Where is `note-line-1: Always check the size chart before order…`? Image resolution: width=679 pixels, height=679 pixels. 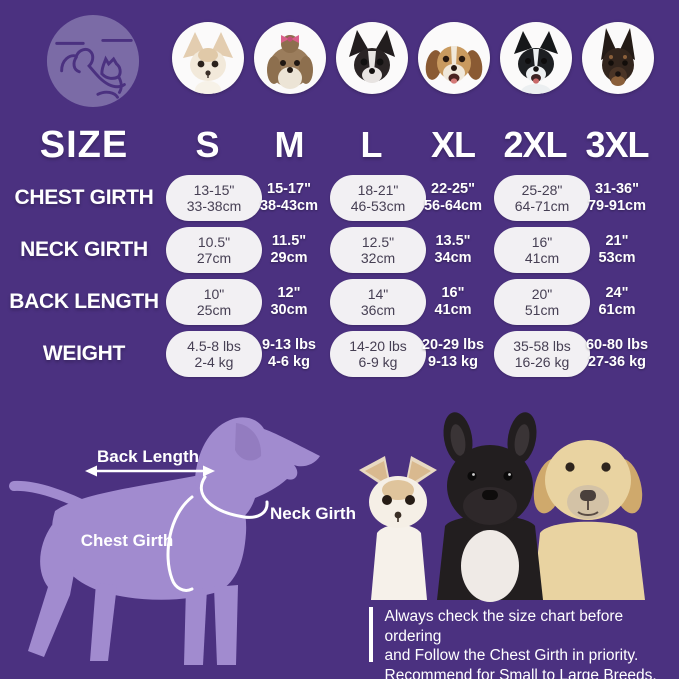
note-line-1: Always check the size chart before order… is located at coordinates (504, 626).